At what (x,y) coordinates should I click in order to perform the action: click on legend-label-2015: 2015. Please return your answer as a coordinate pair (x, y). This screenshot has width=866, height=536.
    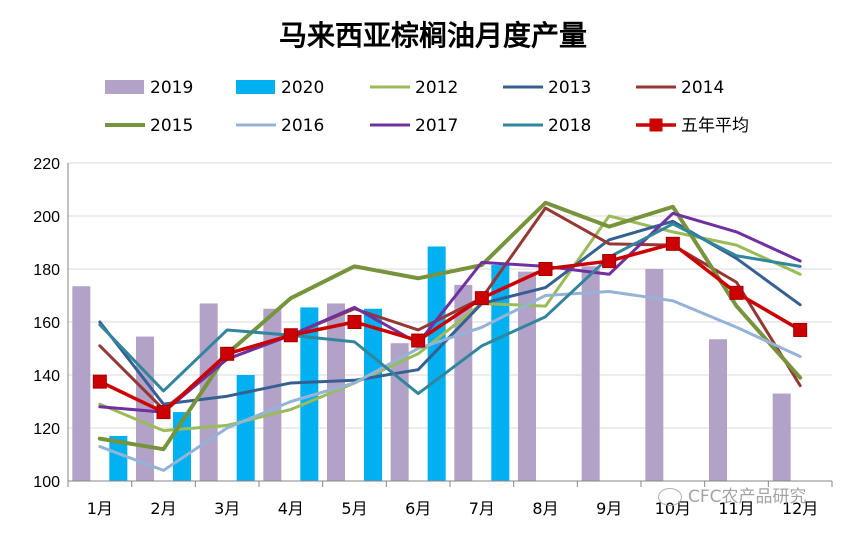
    Looking at the image, I should click on (171, 126).